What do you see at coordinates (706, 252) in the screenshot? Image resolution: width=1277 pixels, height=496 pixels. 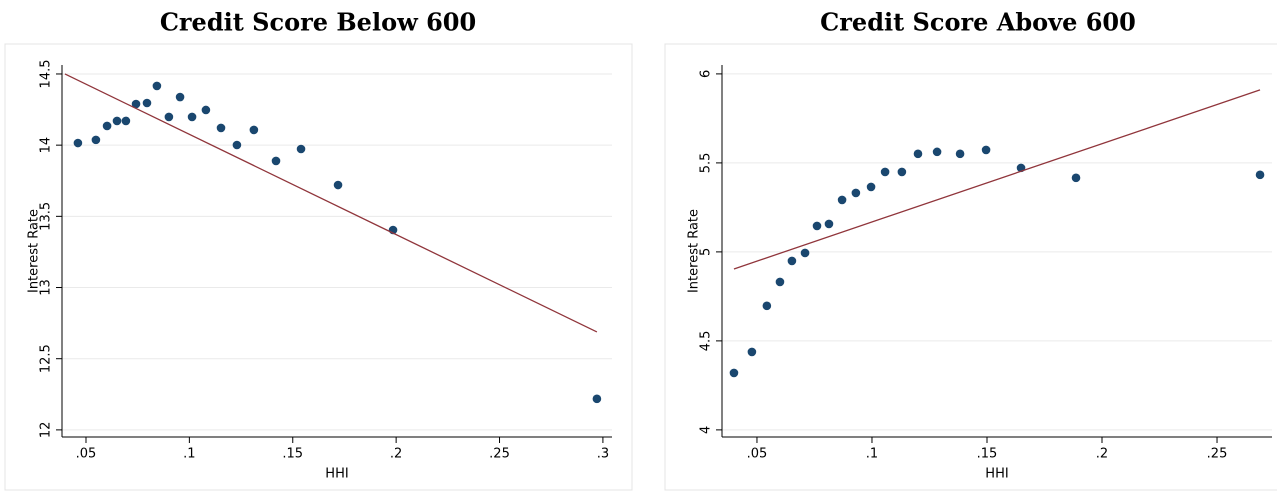 I see `y-tick-label: 5` at bounding box center [706, 252].